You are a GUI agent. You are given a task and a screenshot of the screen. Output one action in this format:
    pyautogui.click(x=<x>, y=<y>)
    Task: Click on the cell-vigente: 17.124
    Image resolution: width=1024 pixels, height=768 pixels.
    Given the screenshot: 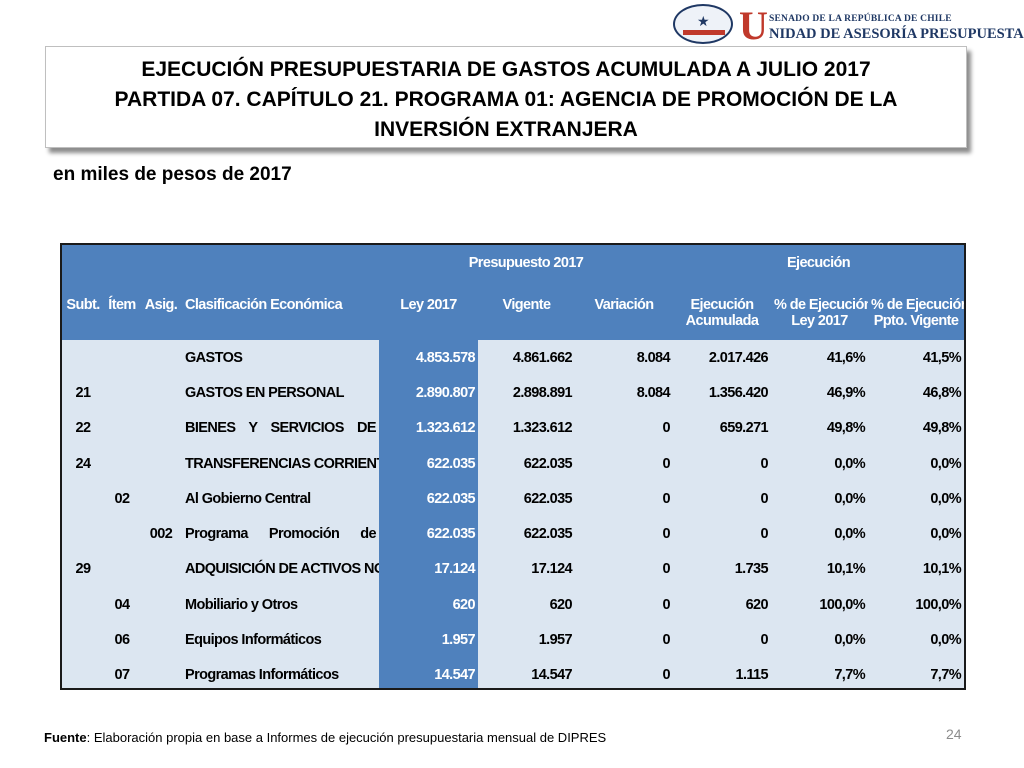 What is the action you would take?
    pyautogui.click(x=551, y=569)
    